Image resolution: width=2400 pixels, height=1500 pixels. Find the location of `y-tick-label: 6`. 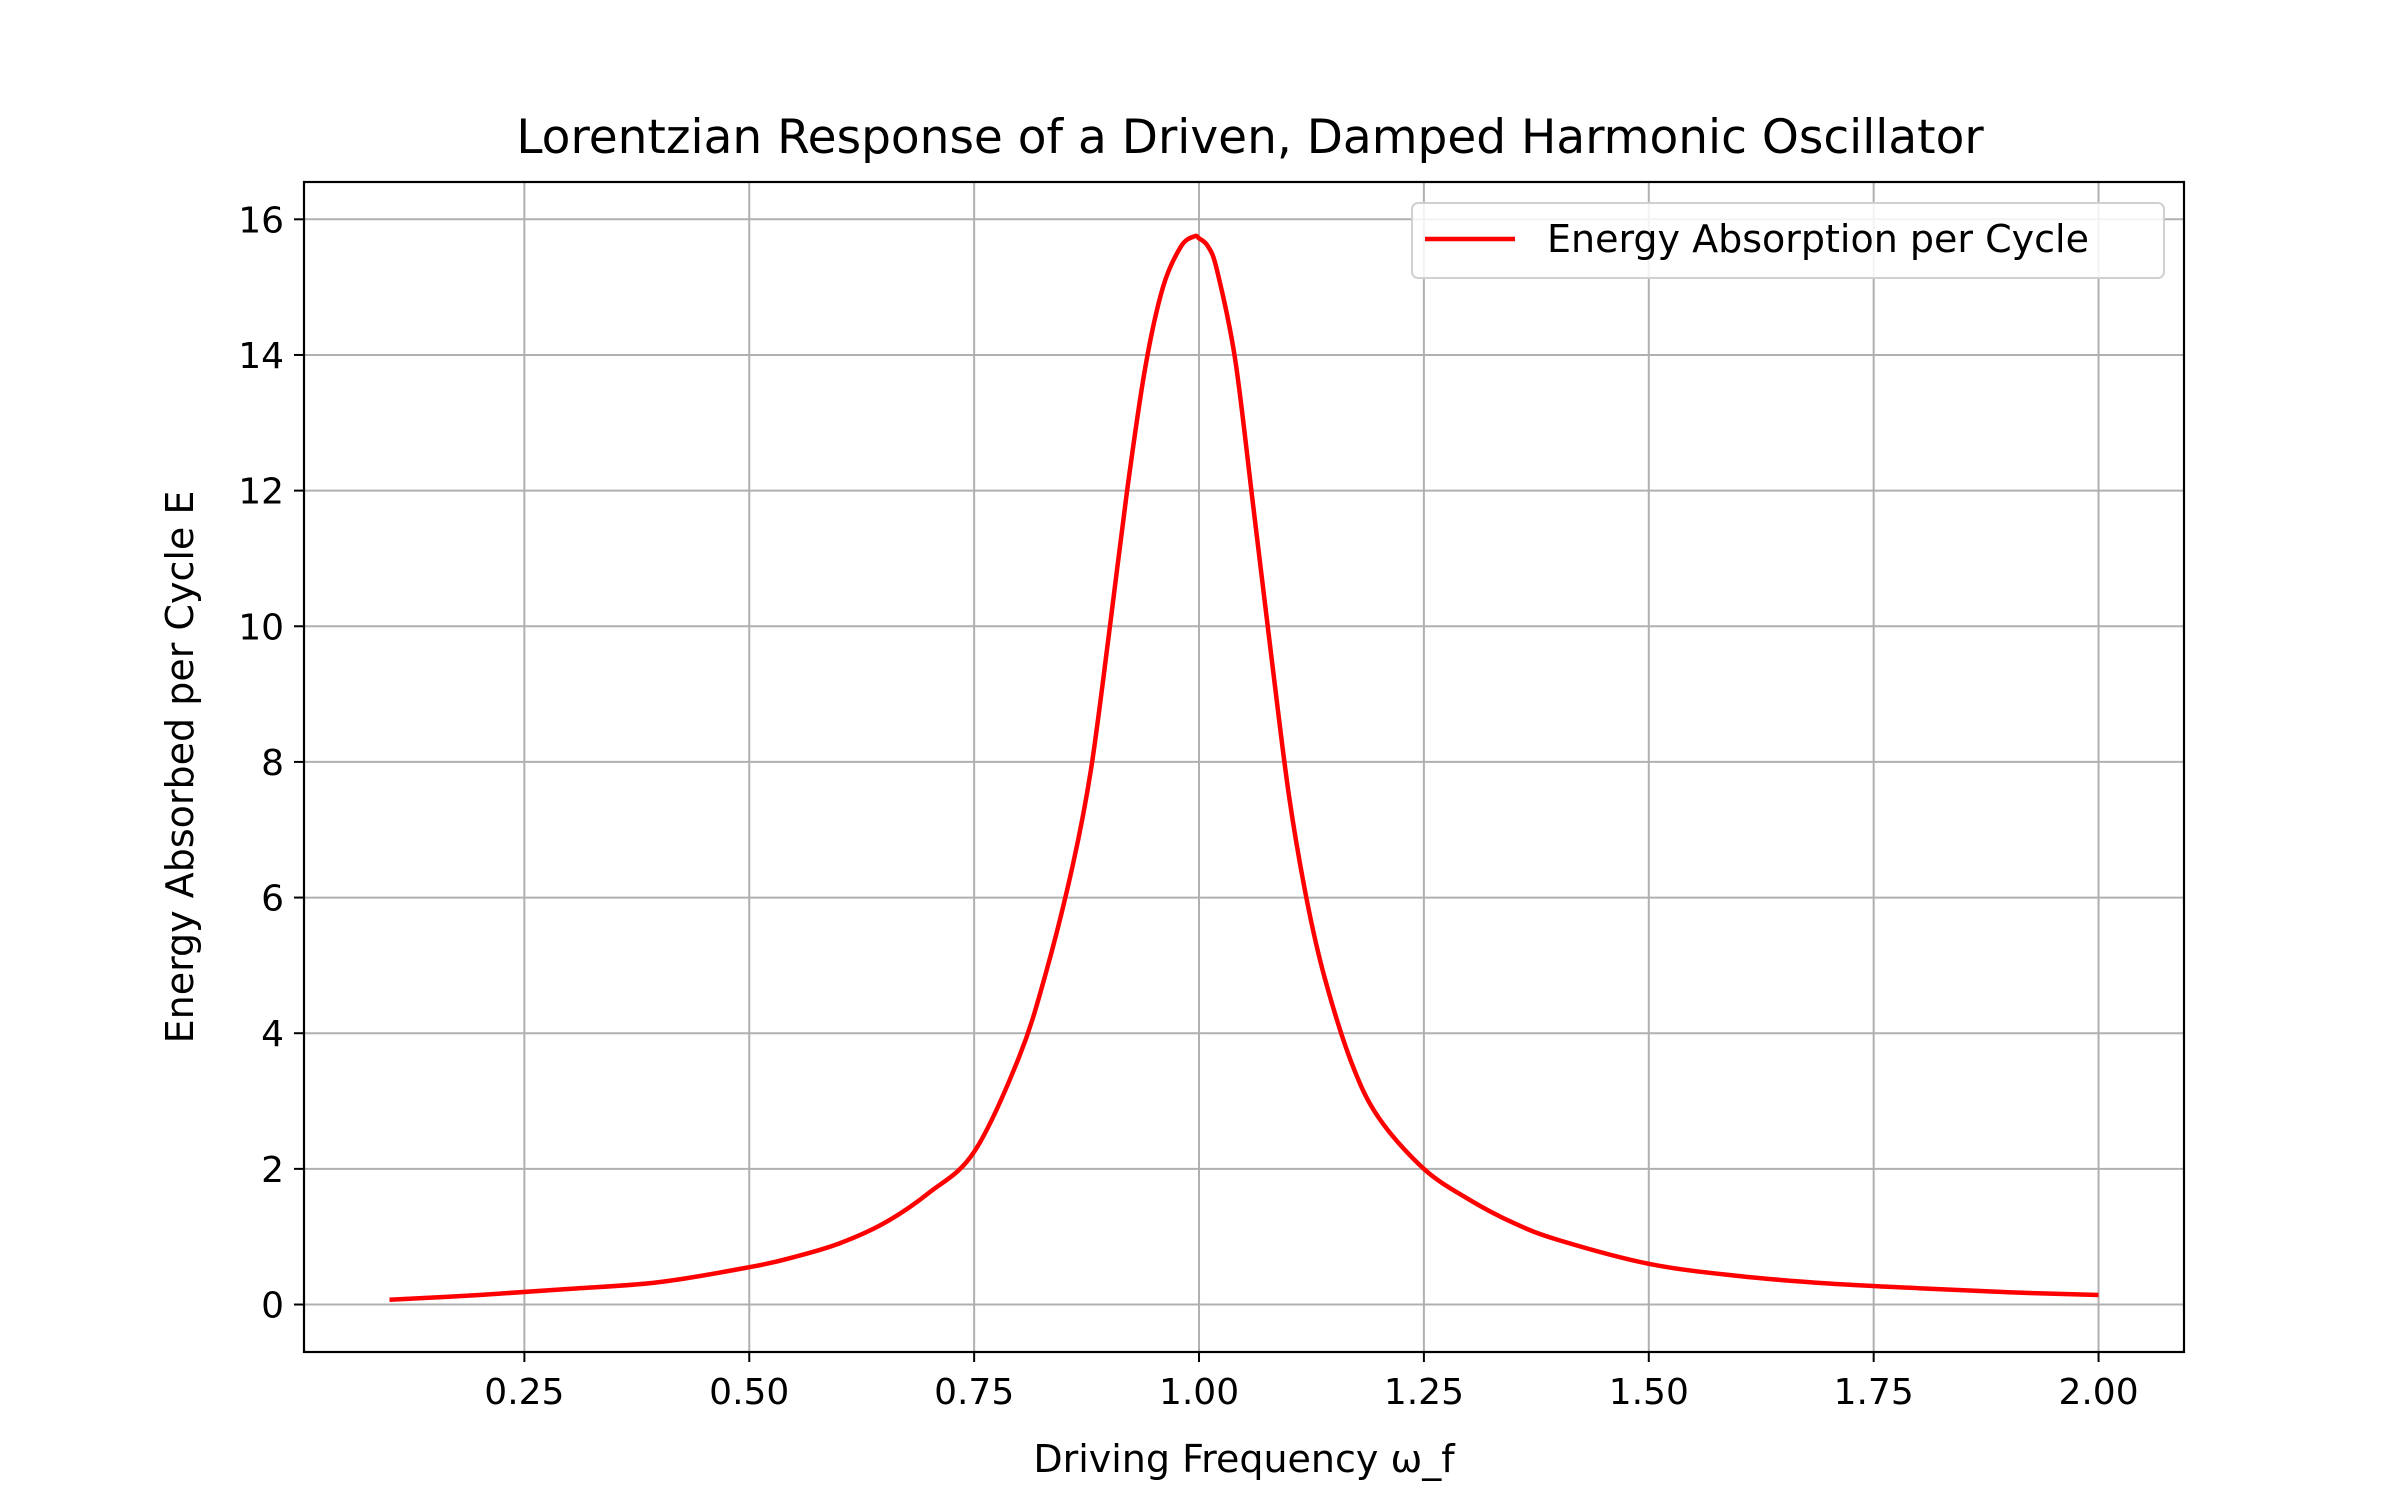

y-tick-label: 6 is located at coordinates (272, 899).